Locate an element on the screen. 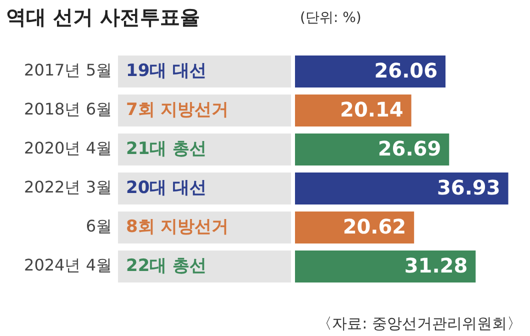 Image resolution: width=530 pixels, height=336 pixels. y-tick-label: 2020년 4월 is located at coordinates (68, 148).